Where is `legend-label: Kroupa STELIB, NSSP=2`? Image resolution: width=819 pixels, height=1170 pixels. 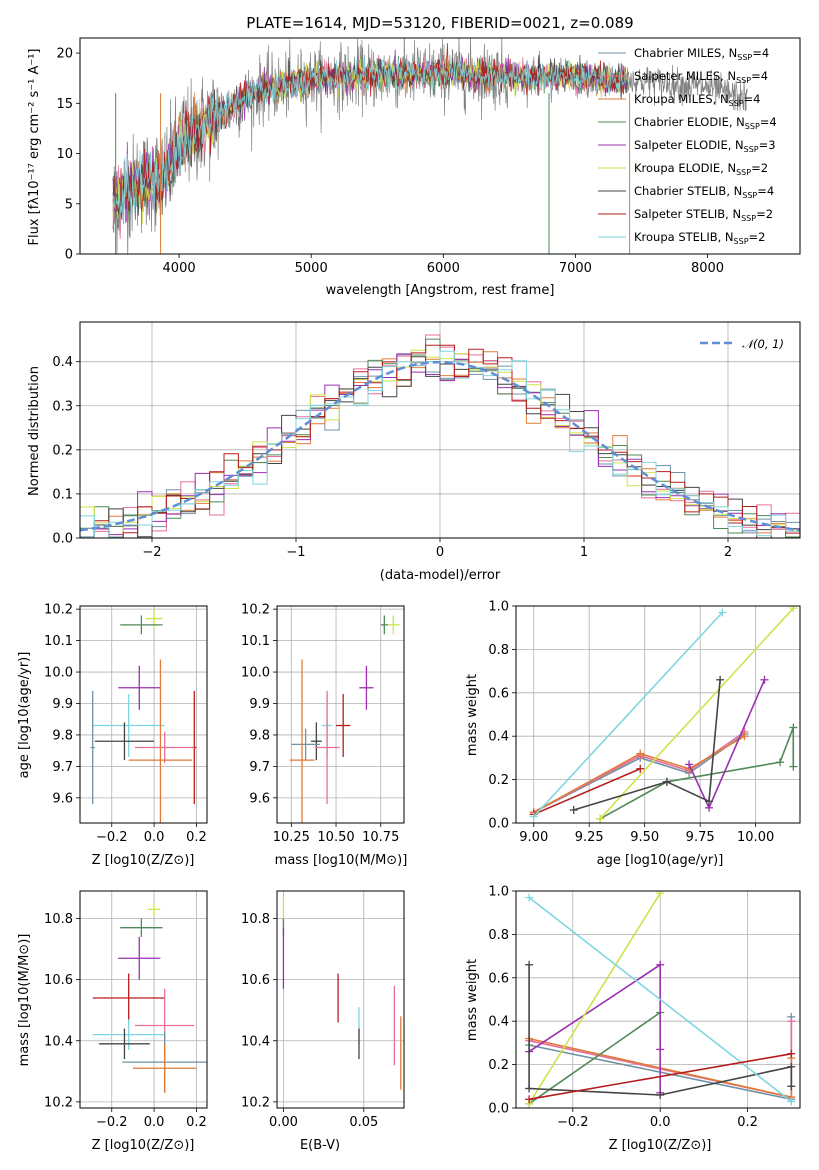 legend-label: Kroupa STELIB, NSSP=2 is located at coordinates (699, 238).